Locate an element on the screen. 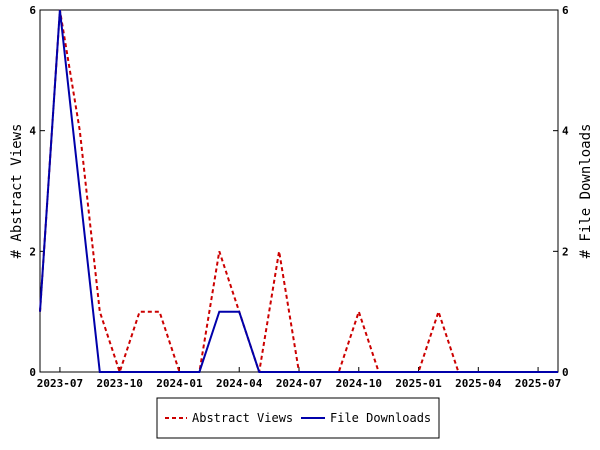 Image resolution: width=600 pixels, height=450 pixels. right-axis-title: # File Downloads is located at coordinates (586, 191).